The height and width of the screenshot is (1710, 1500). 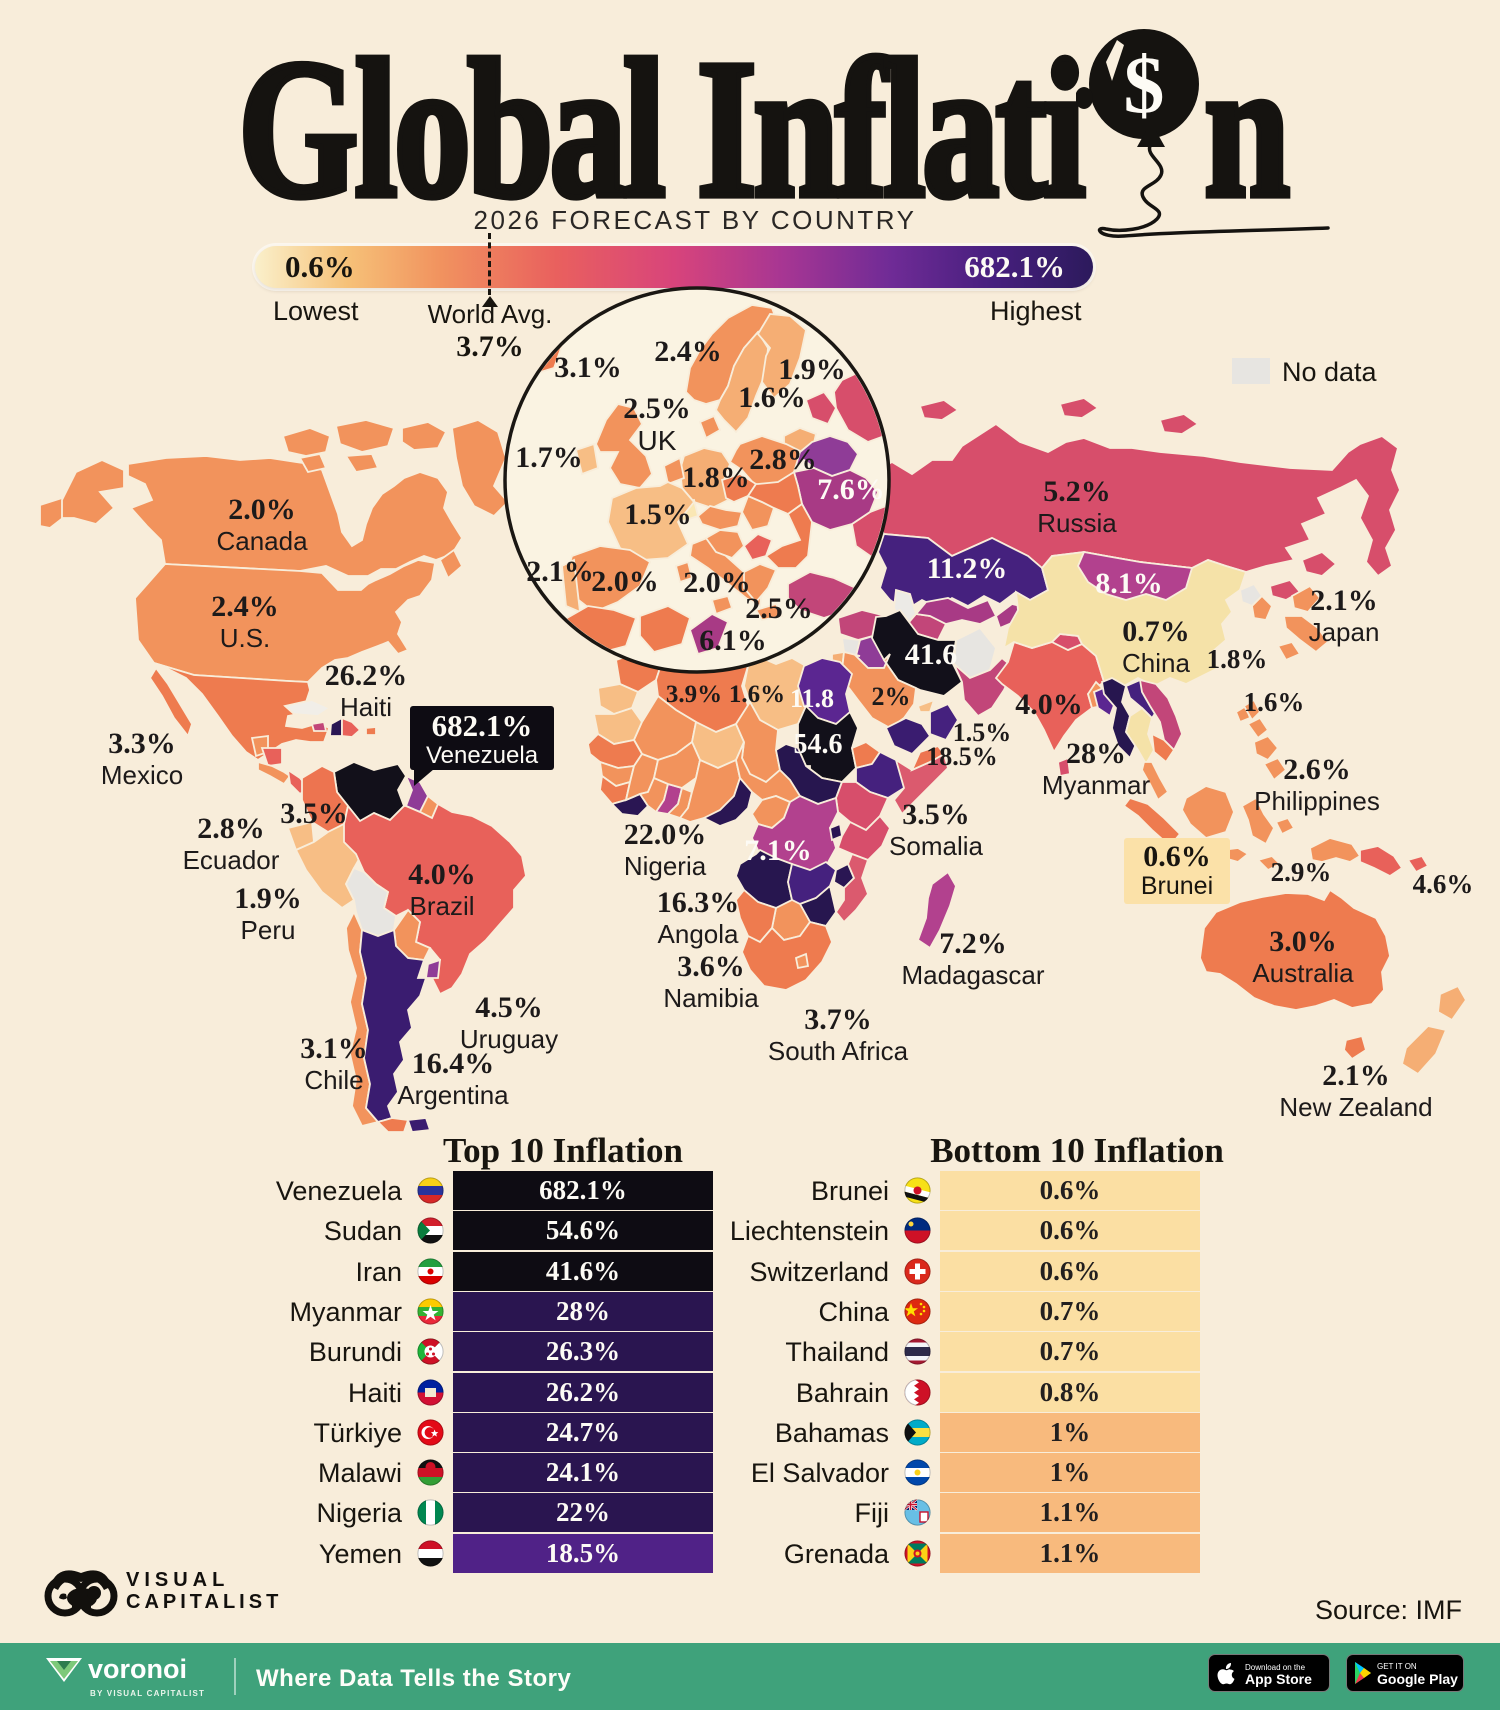 I want to click on svg-text: Download on the, so click(x=1275, y=1667).